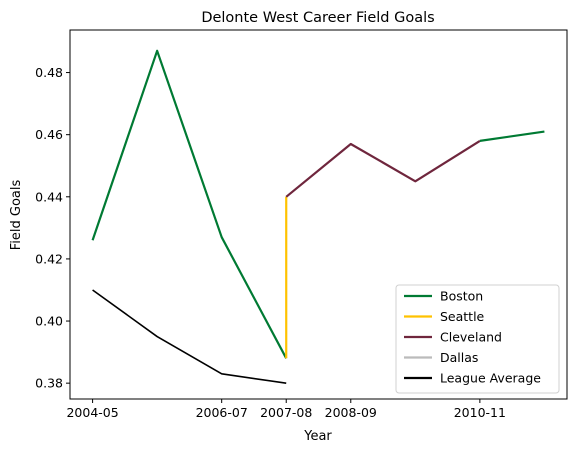 The height and width of the screenshot is (453, 579). What do you see at coordinates (461, 296) in the screenshot?
I see `legend-label-boston: Boston` at bounding box center [461, 296].